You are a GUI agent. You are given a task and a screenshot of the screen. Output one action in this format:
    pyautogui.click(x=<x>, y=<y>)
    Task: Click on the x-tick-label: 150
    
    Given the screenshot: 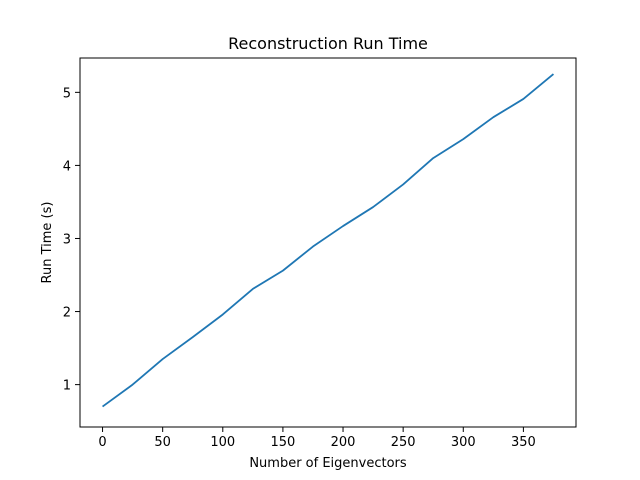 What is the action you would take?
    pyautogui.click(x=282, y=442)
    